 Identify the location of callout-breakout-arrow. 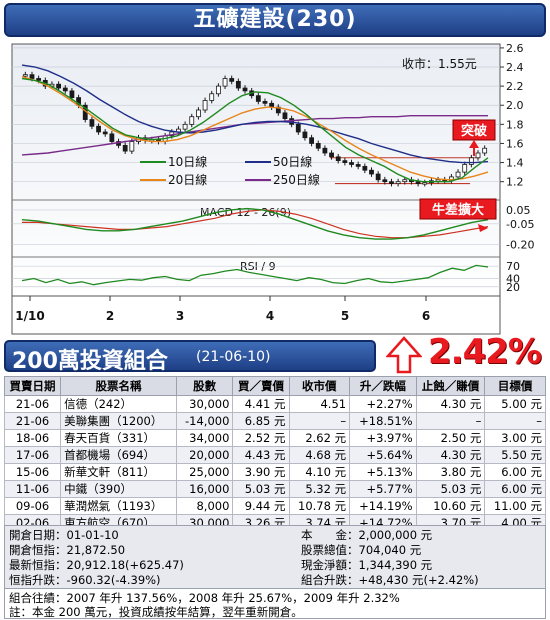
(474, 144).